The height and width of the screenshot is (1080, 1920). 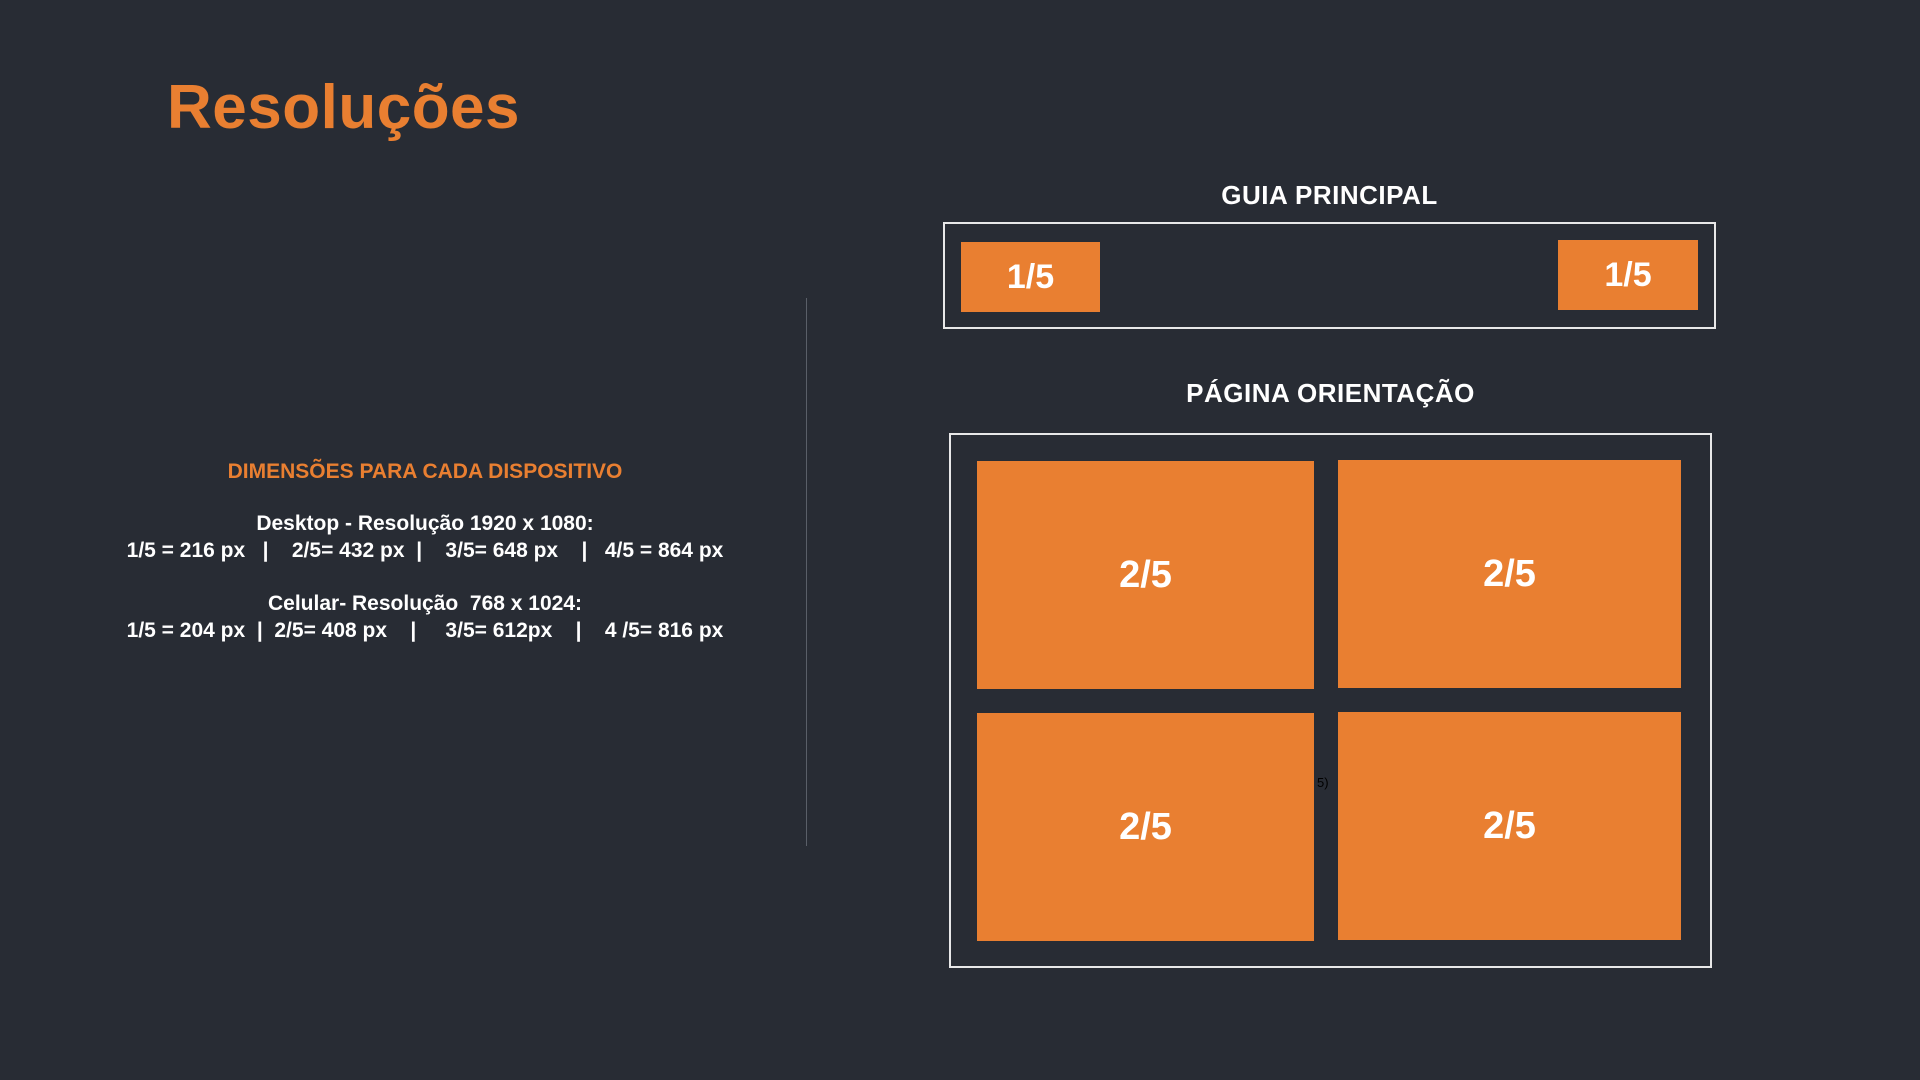 What do you see at coordinates (1145, 575) in the screenshot?
I see `orientation-block-top-left: 2/5` at bounding box center [1145, 575].